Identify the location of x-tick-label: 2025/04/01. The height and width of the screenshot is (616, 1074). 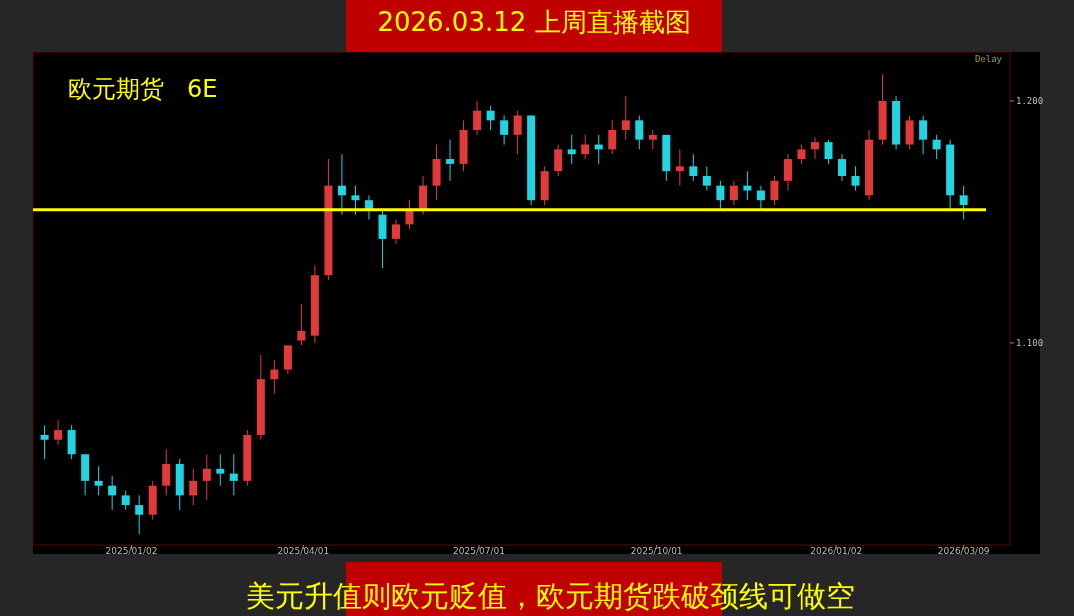
(303, 551).